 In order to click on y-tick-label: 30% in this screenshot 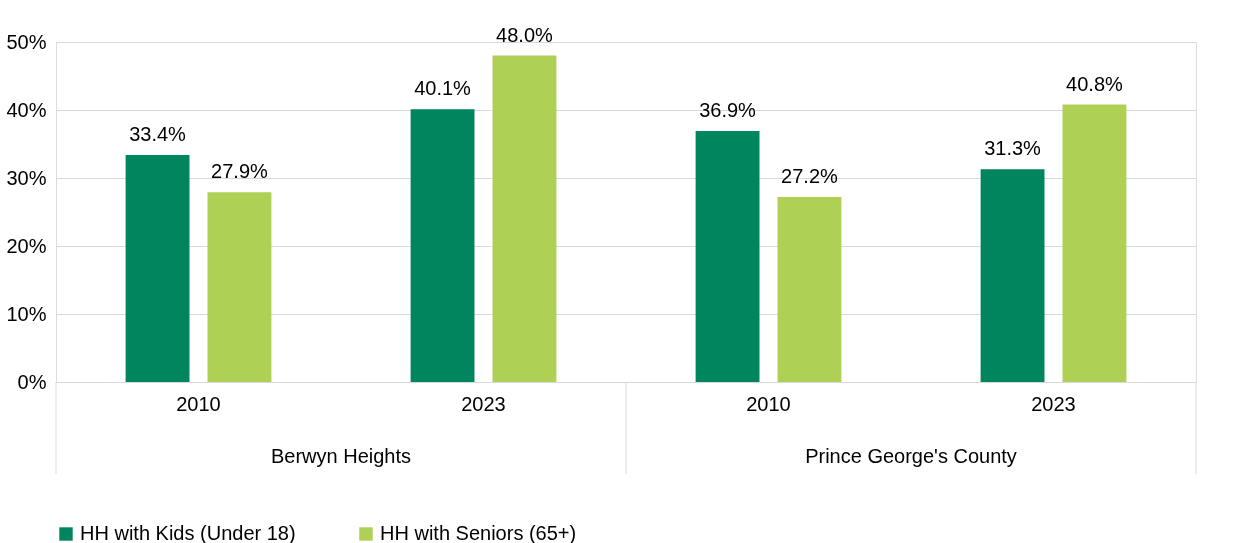, I will do `click(26, 177)`.